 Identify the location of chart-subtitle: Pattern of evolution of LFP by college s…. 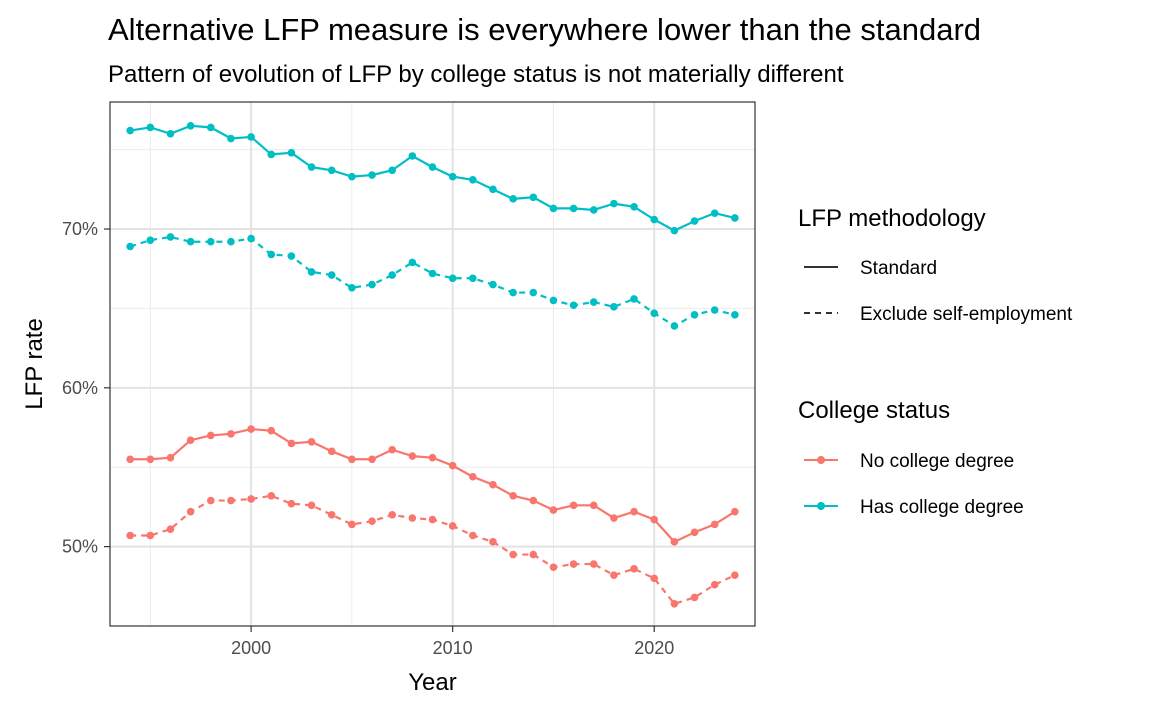
(476, 74).